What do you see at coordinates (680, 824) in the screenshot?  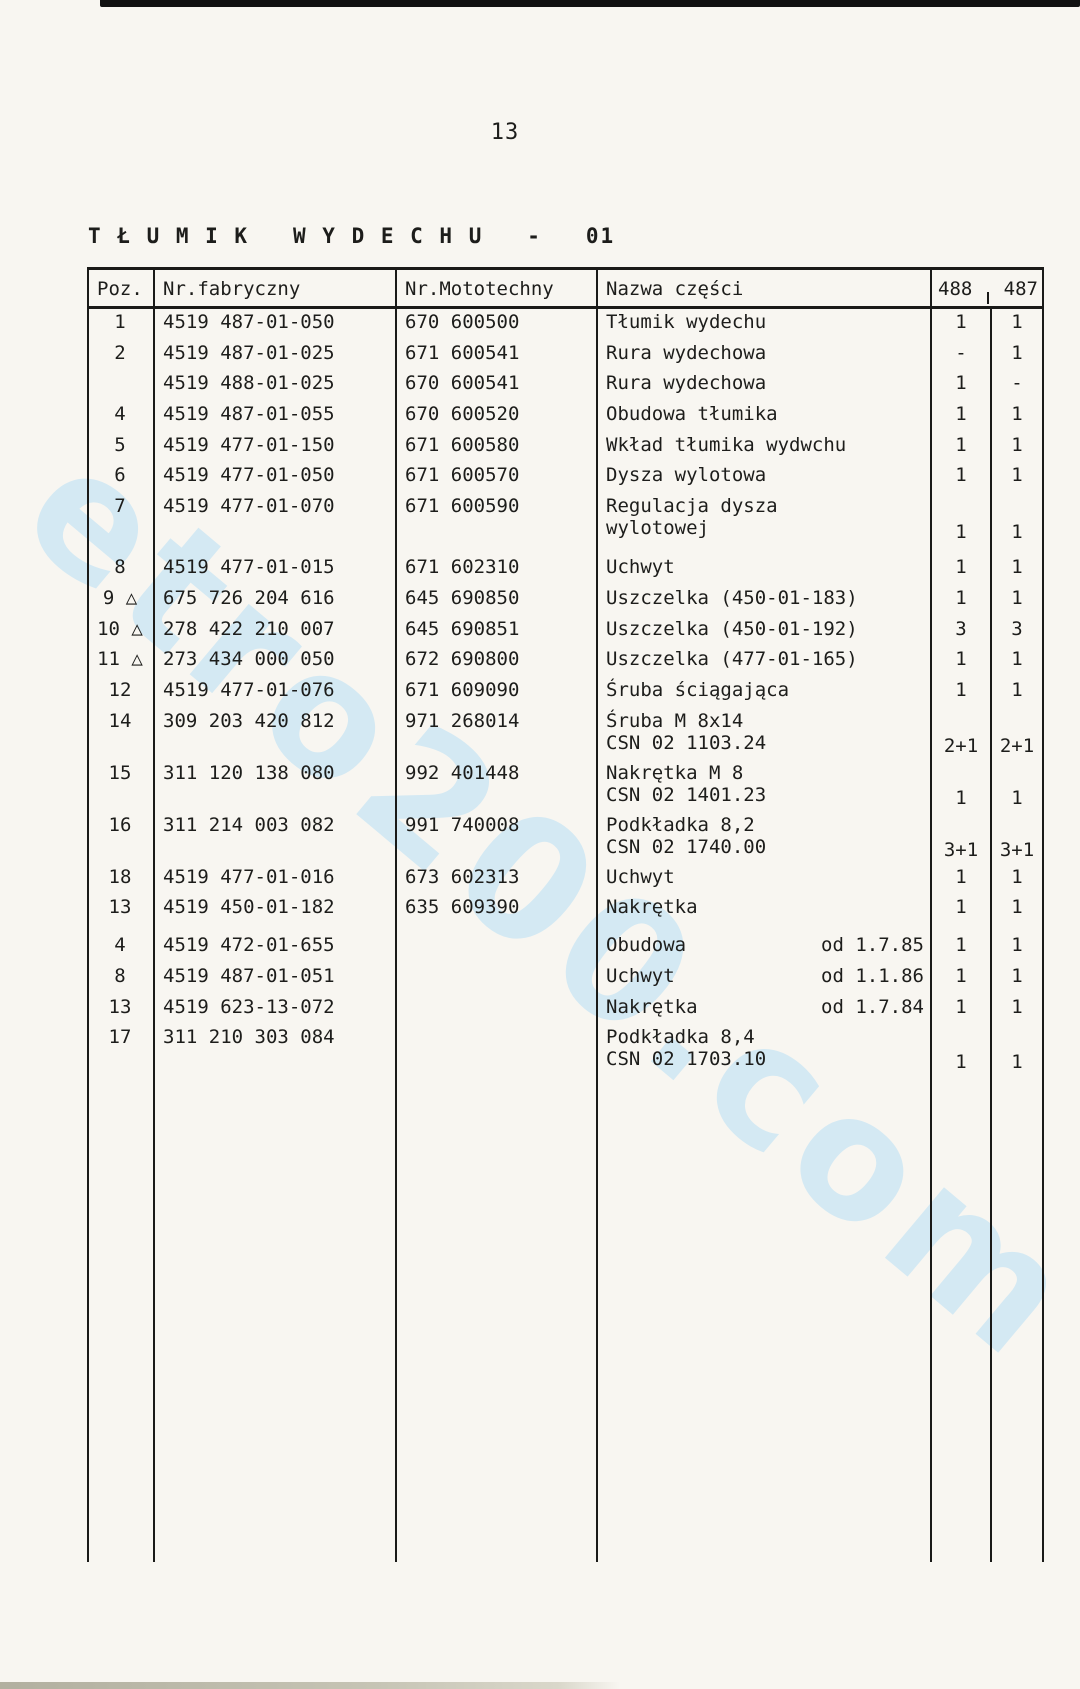 I see `part-name: Podkładka 8,2` at bounding box center [680, 824].